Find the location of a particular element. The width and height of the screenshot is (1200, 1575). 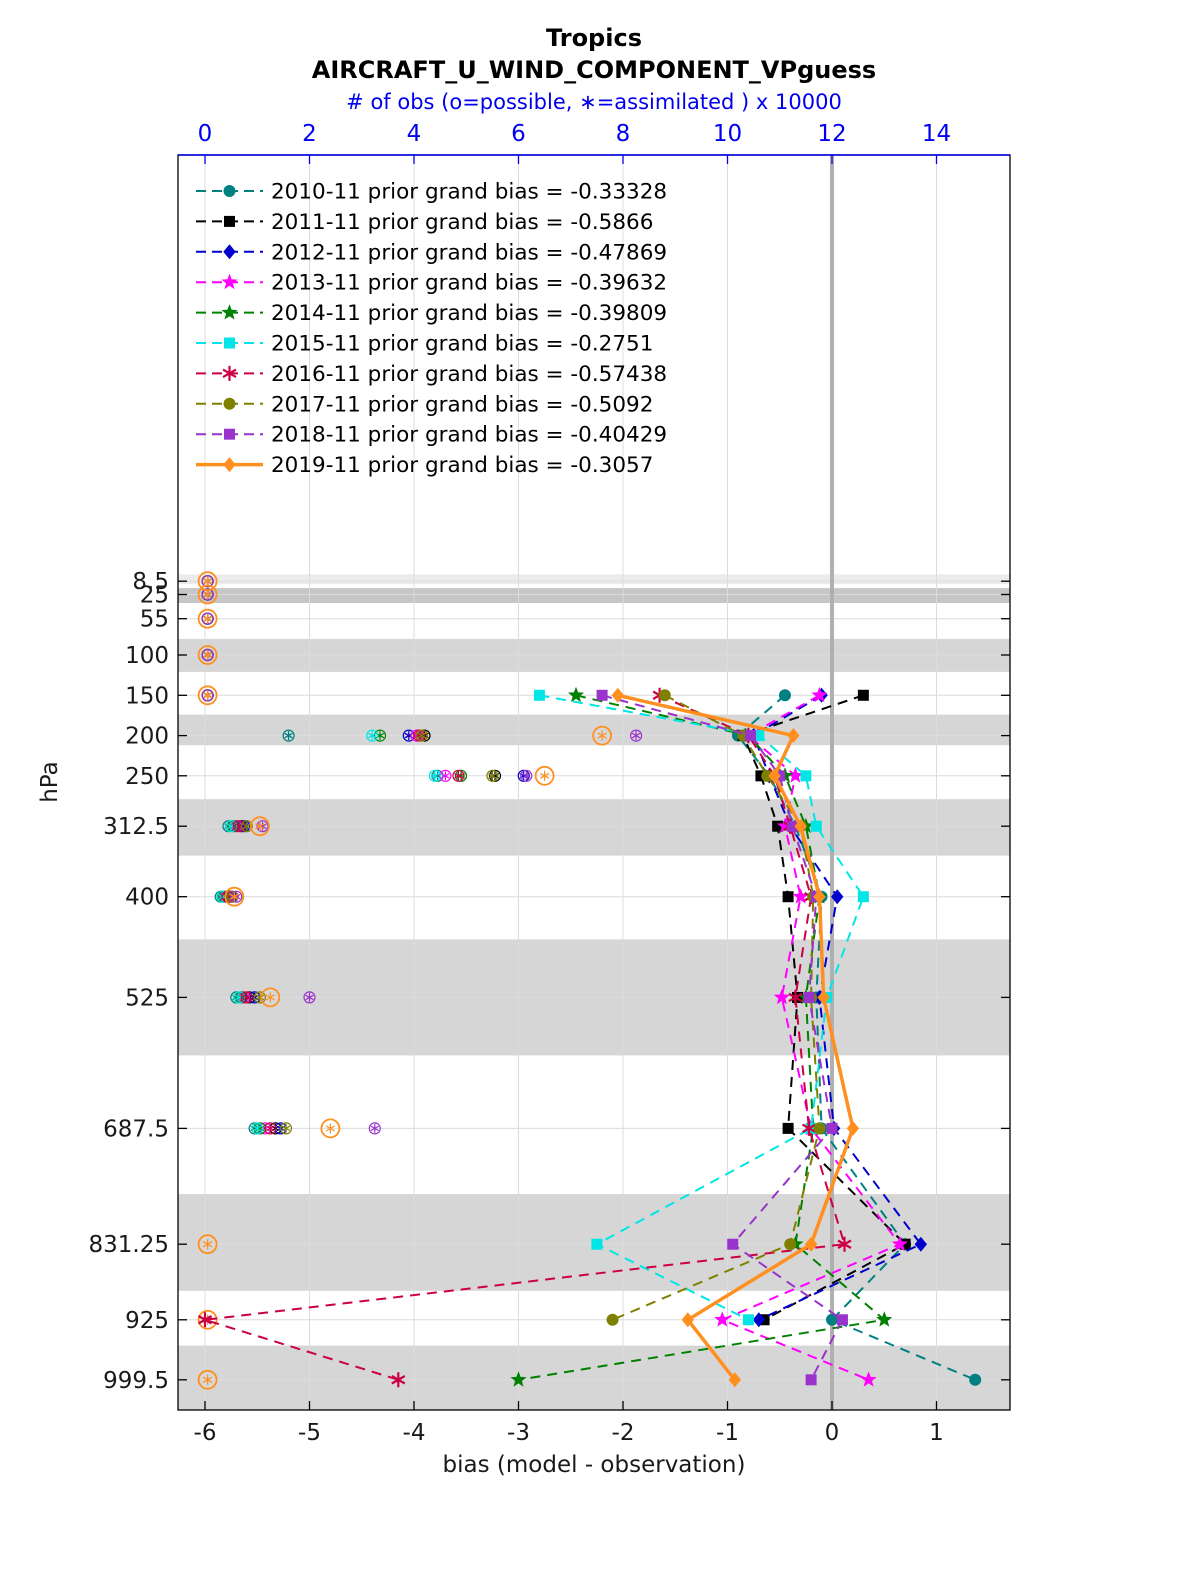

legend-item: 2013-11 prior grand bias = -0.39632 is located at coordinates (431, 283).